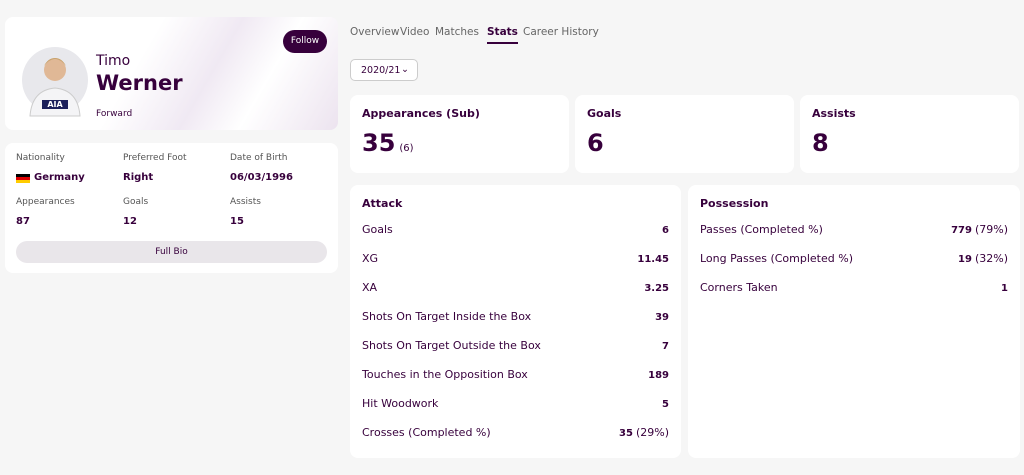 The height and width of the screenshot is (475, 1024). What do you see at coordinates (400, 403) in the screenshot?
I see `stat-label: Hit Woodwork` at bounding box center [400, 403].